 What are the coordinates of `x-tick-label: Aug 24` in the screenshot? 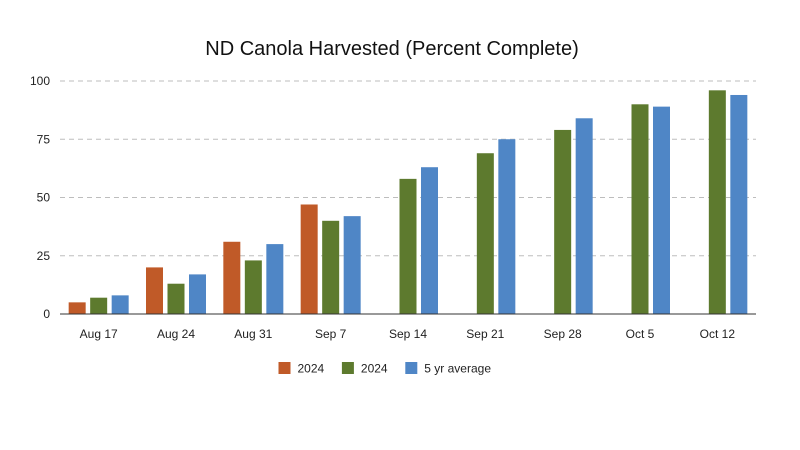 It's located at (176, 334).